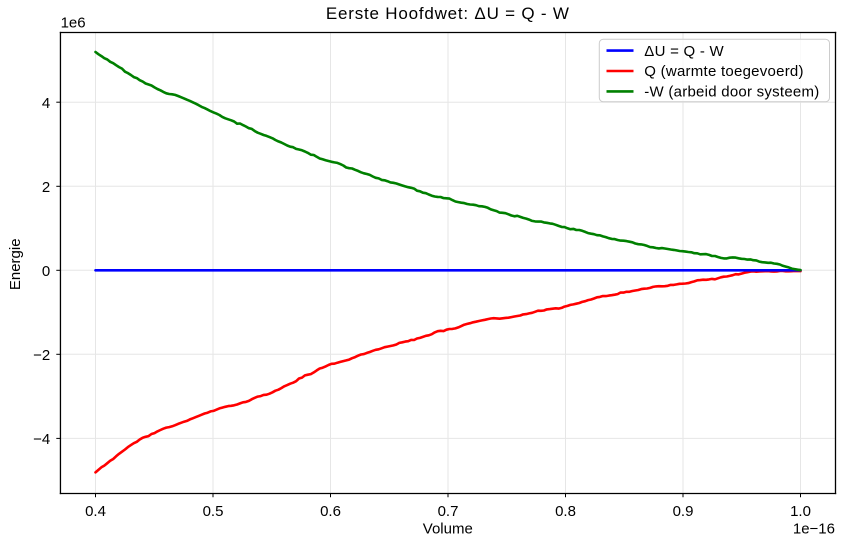  Describe the element at coordinates (723, 71) in the screenshot. I see `svg-text: Q (warmte toegevoerd)` at that location.